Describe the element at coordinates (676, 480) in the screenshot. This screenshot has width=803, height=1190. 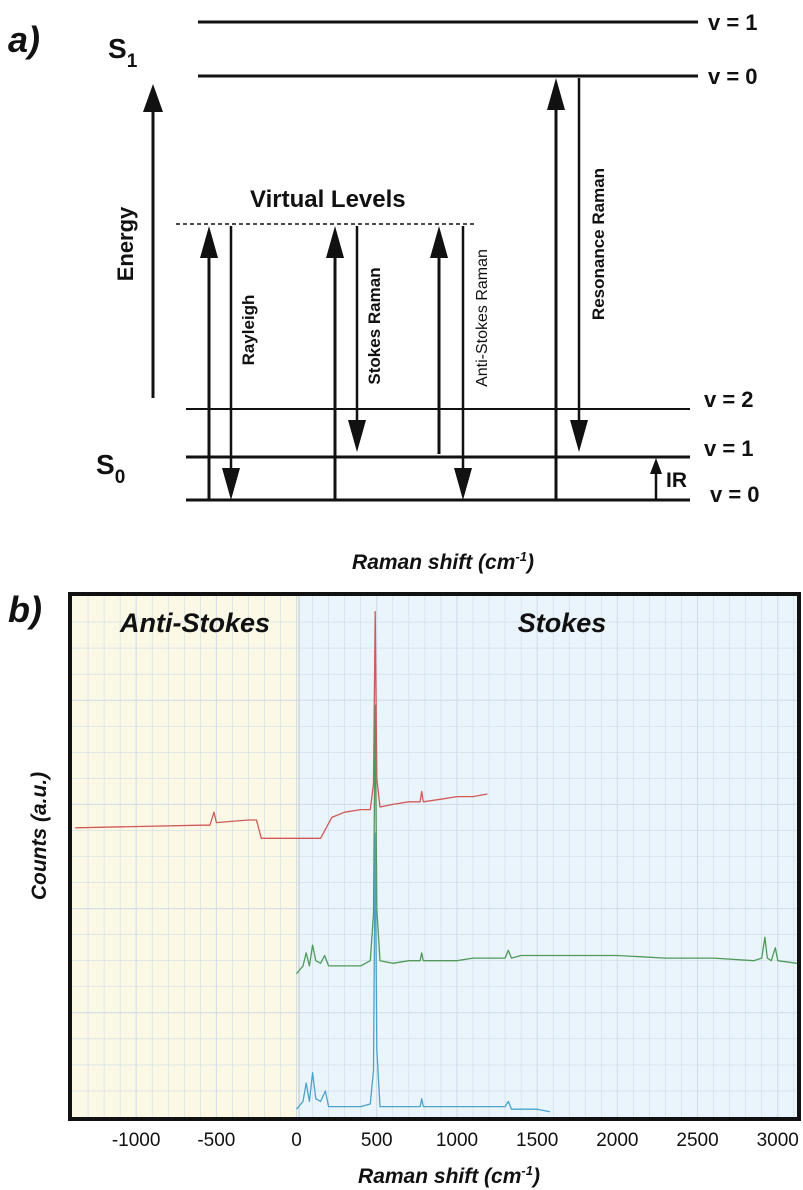
I see `ir-label: IR` at that location.